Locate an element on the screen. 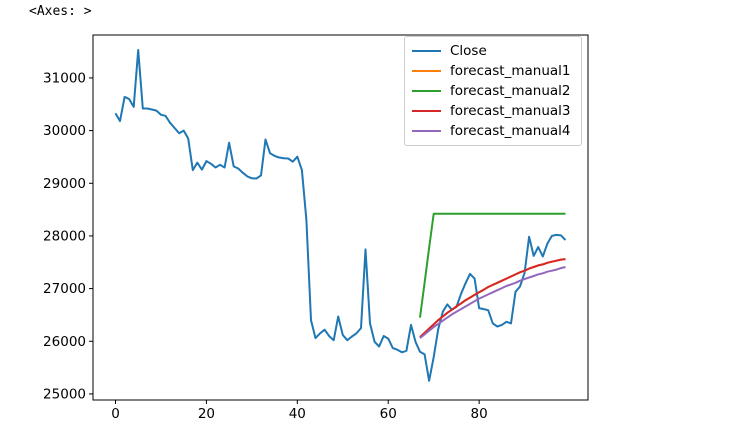 The height and width of the screenshot is (446, 739). y-tick-label: 27000 is located at coordinates (64, 289).